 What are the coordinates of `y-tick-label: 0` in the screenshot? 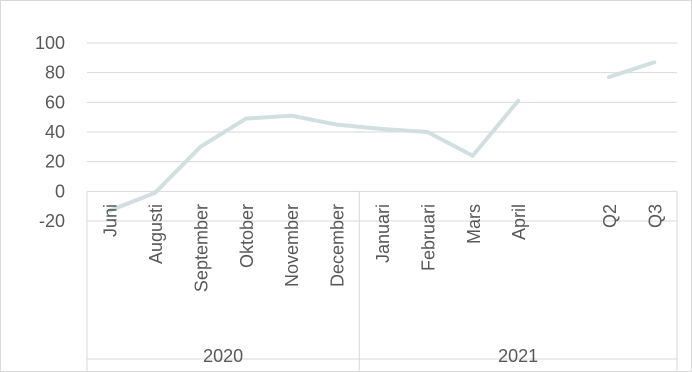 It's located at (60, 191).